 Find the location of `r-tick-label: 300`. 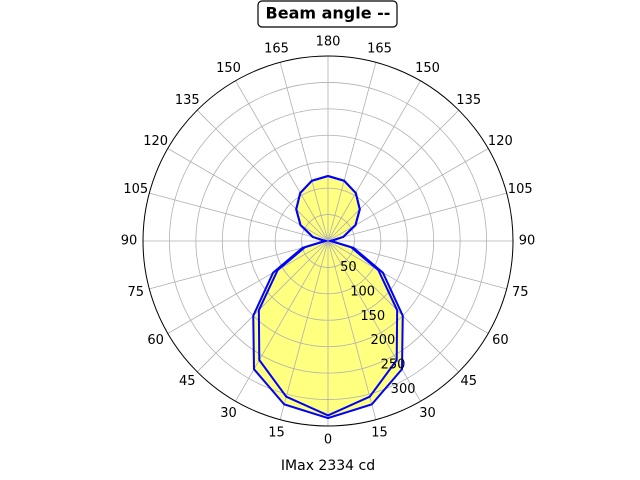

r-tick-label: 300 is located at coordinates (403, 389).